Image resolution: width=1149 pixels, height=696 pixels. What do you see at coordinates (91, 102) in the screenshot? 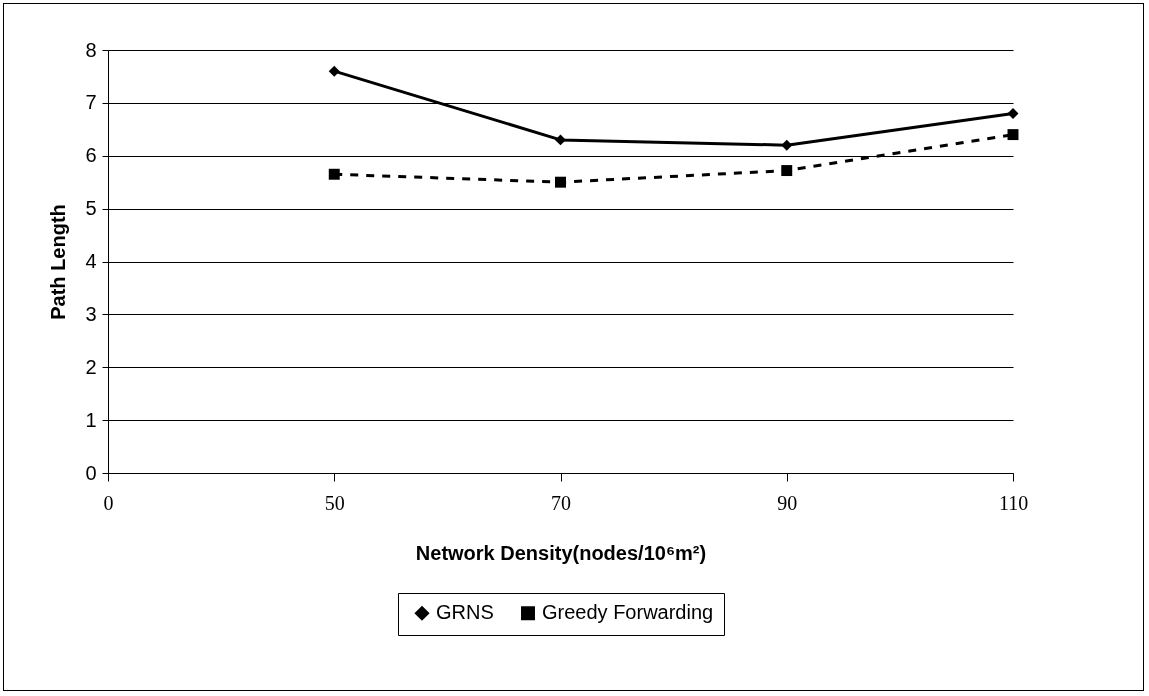
I see `y-tick-label: 7` at bounding box center [91, 102].